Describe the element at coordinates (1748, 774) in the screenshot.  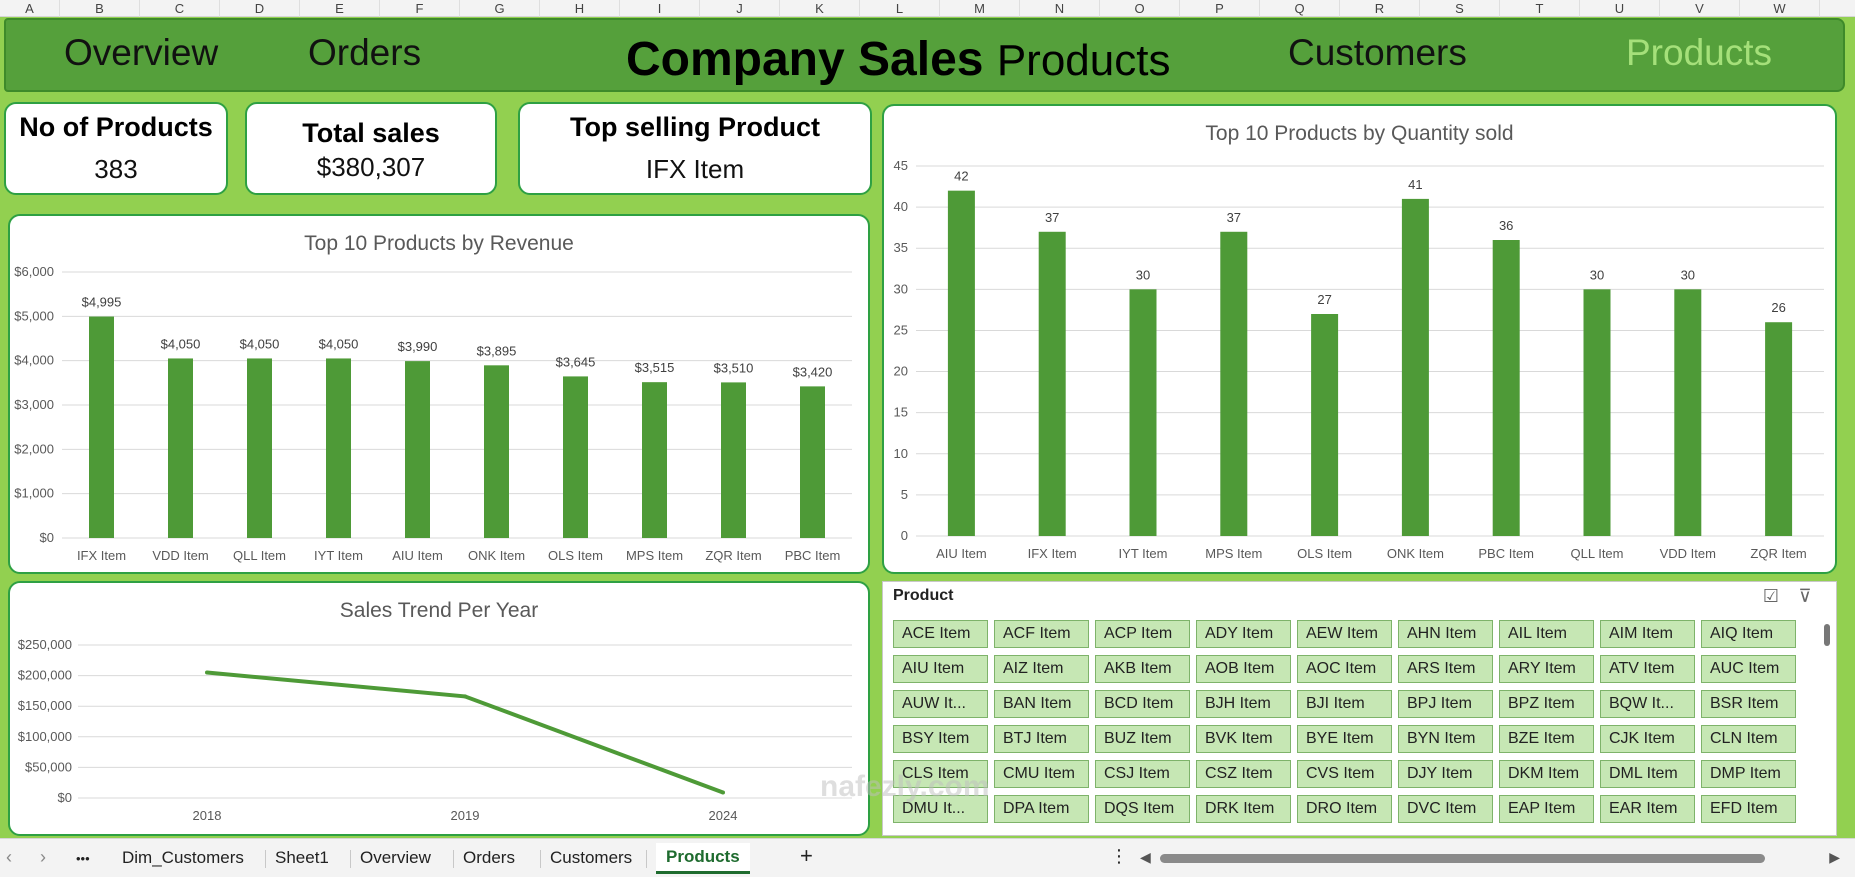
I see `slicer-item: DMP Item` at that location.